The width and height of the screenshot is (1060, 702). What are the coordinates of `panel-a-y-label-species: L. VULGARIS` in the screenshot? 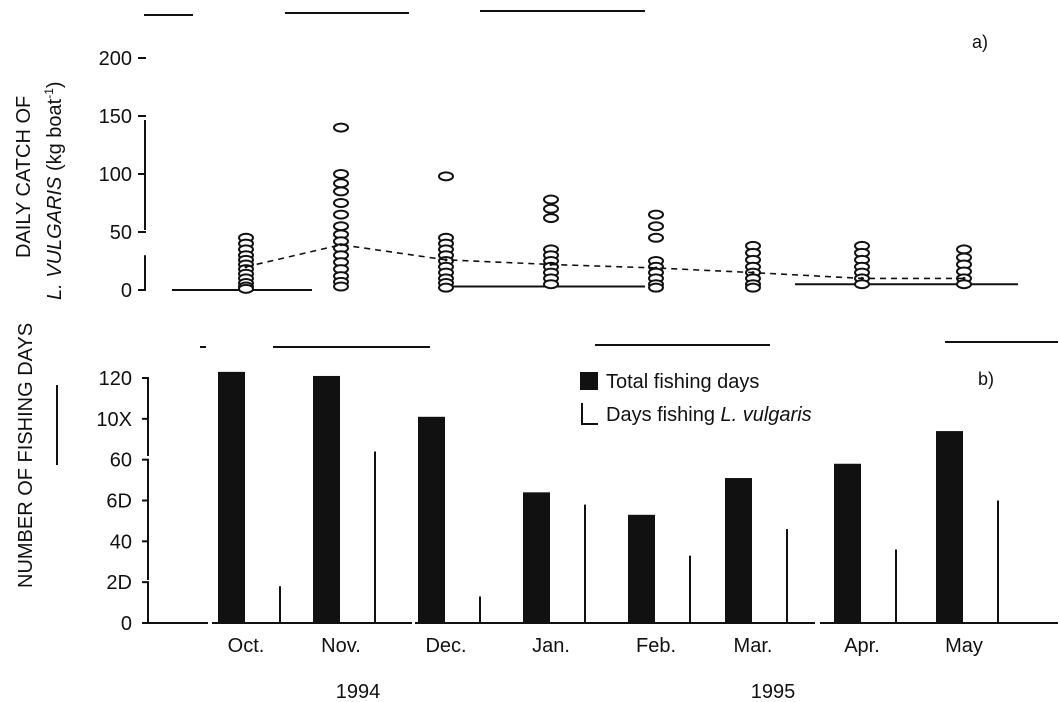 It's located at (55, 238).